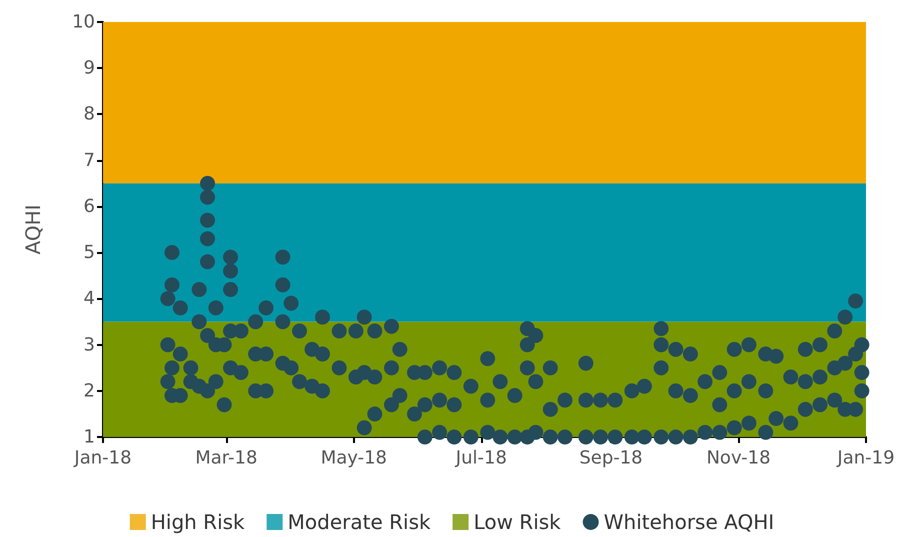 The height and width of the screenshot is (537, 904). Describe the element at coordinates (102, 458) in the screenshot. I see `x-tick-label: Jan-18` at that location.